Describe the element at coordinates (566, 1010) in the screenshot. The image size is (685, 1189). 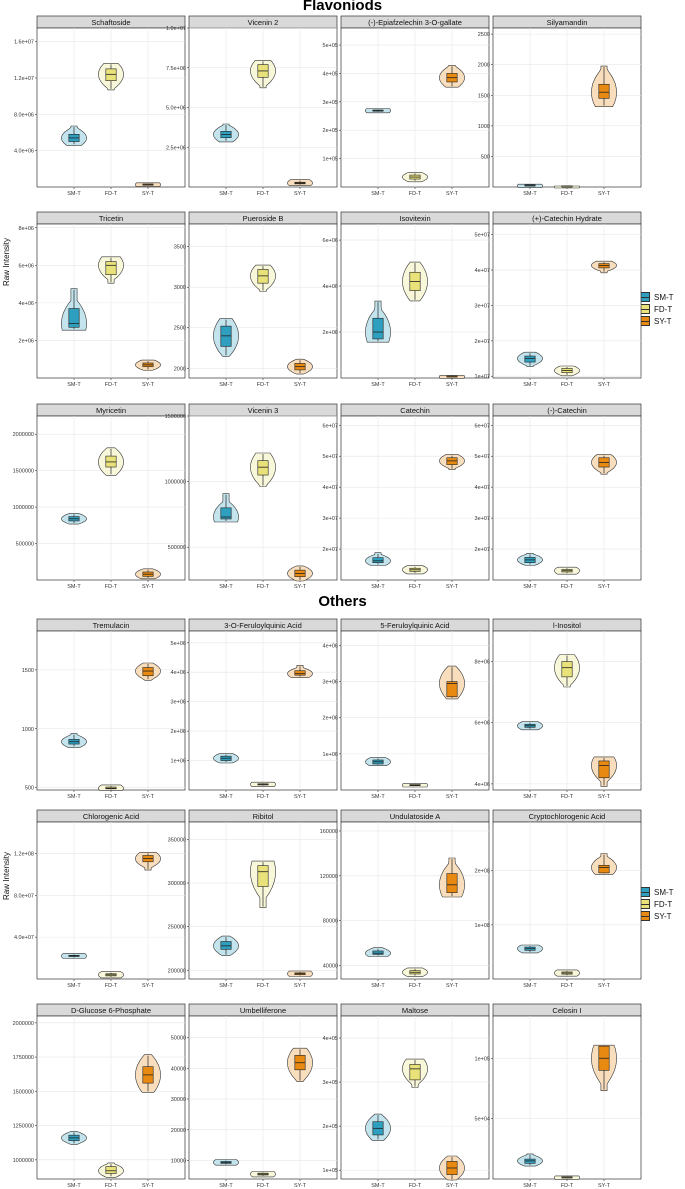
I see `facet-title: Celosin I` at that location.